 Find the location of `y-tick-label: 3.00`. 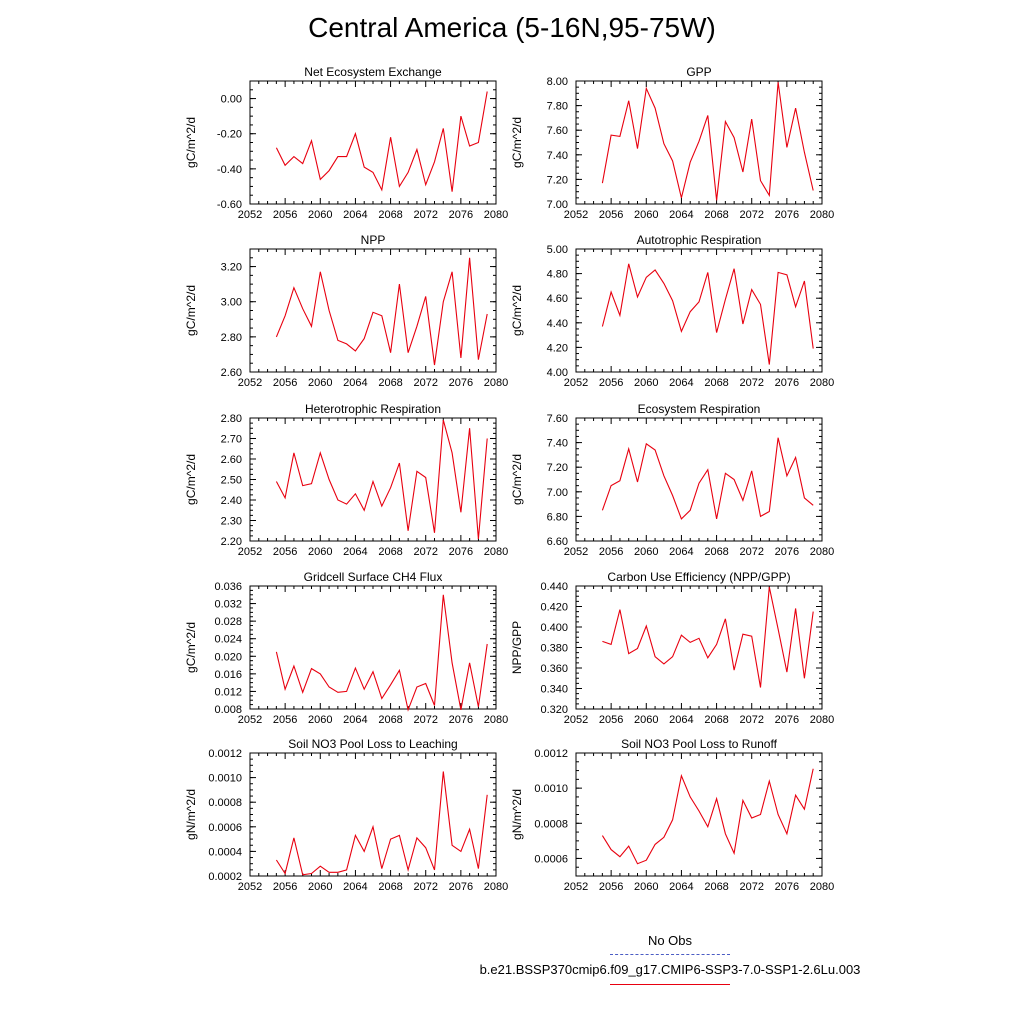

y-tick-label: 3.00 is located at coordinates (231, 303).